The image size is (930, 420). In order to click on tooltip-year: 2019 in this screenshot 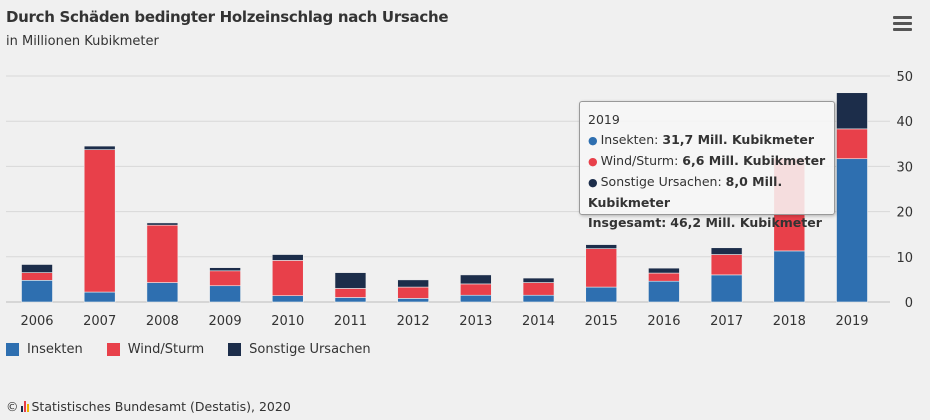, I will do `click(604, 119)`.